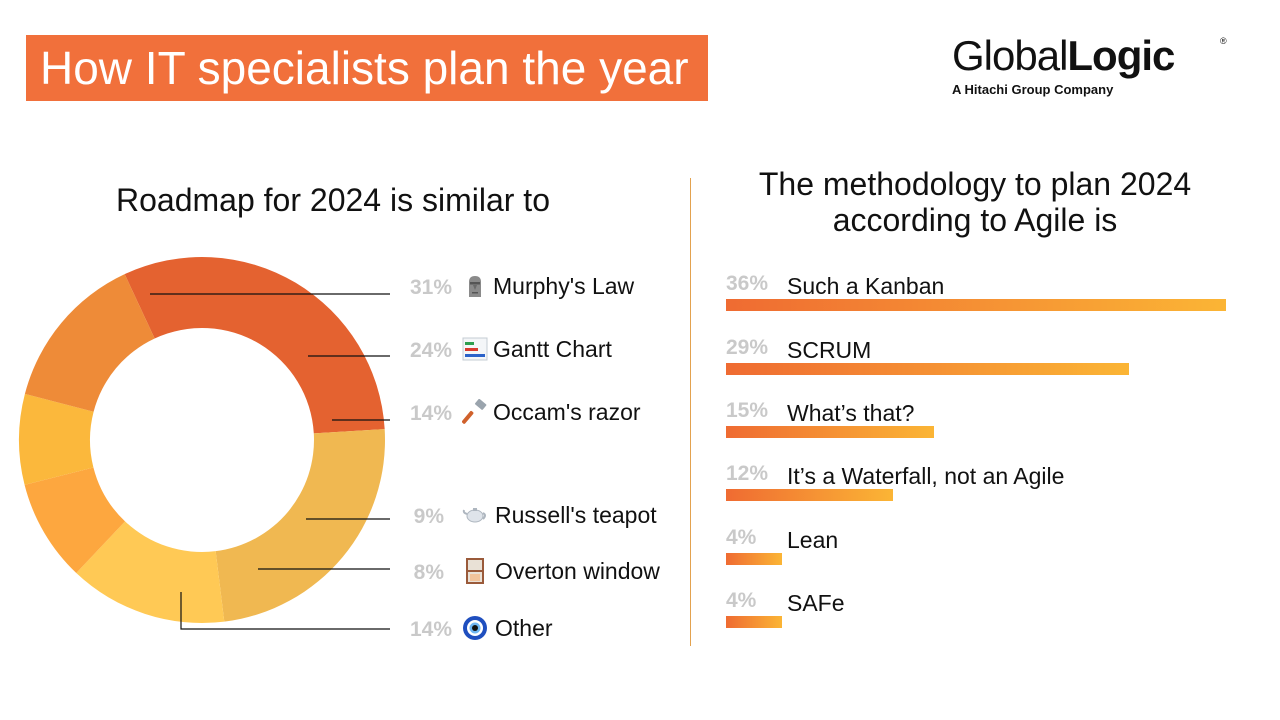  I want to click on teapot-icon, so click(475, 515).